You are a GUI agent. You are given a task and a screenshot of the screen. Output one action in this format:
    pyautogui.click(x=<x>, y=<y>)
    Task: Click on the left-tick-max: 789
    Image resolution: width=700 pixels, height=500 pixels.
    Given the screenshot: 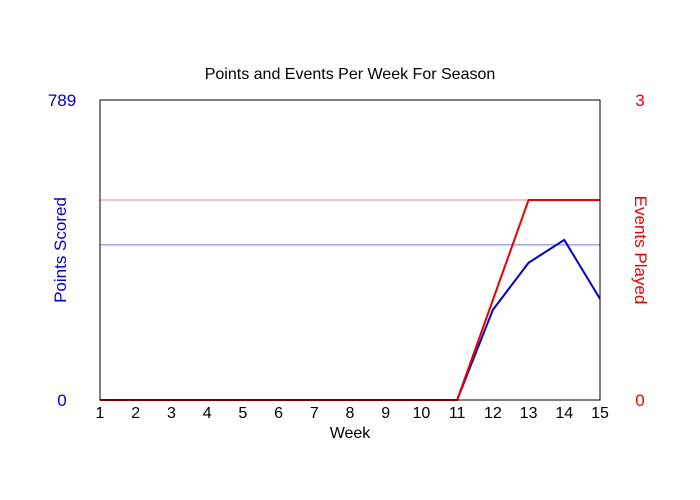 What is the action you would take?
    pyautogui.click(x=62, y=100)
    